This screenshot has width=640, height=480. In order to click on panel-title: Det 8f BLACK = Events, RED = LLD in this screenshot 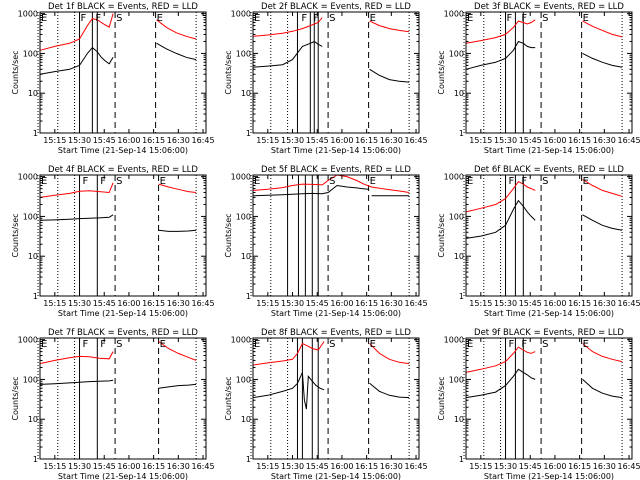, I will do `click(336, 333)`.